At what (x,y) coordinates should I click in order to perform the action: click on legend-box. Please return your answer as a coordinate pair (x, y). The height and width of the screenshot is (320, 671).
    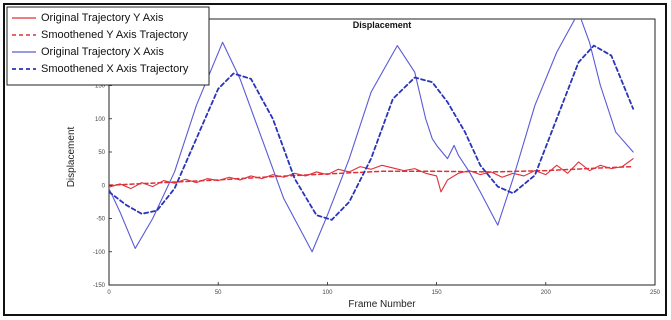
    Looking at the image, I should click on (108, 46).